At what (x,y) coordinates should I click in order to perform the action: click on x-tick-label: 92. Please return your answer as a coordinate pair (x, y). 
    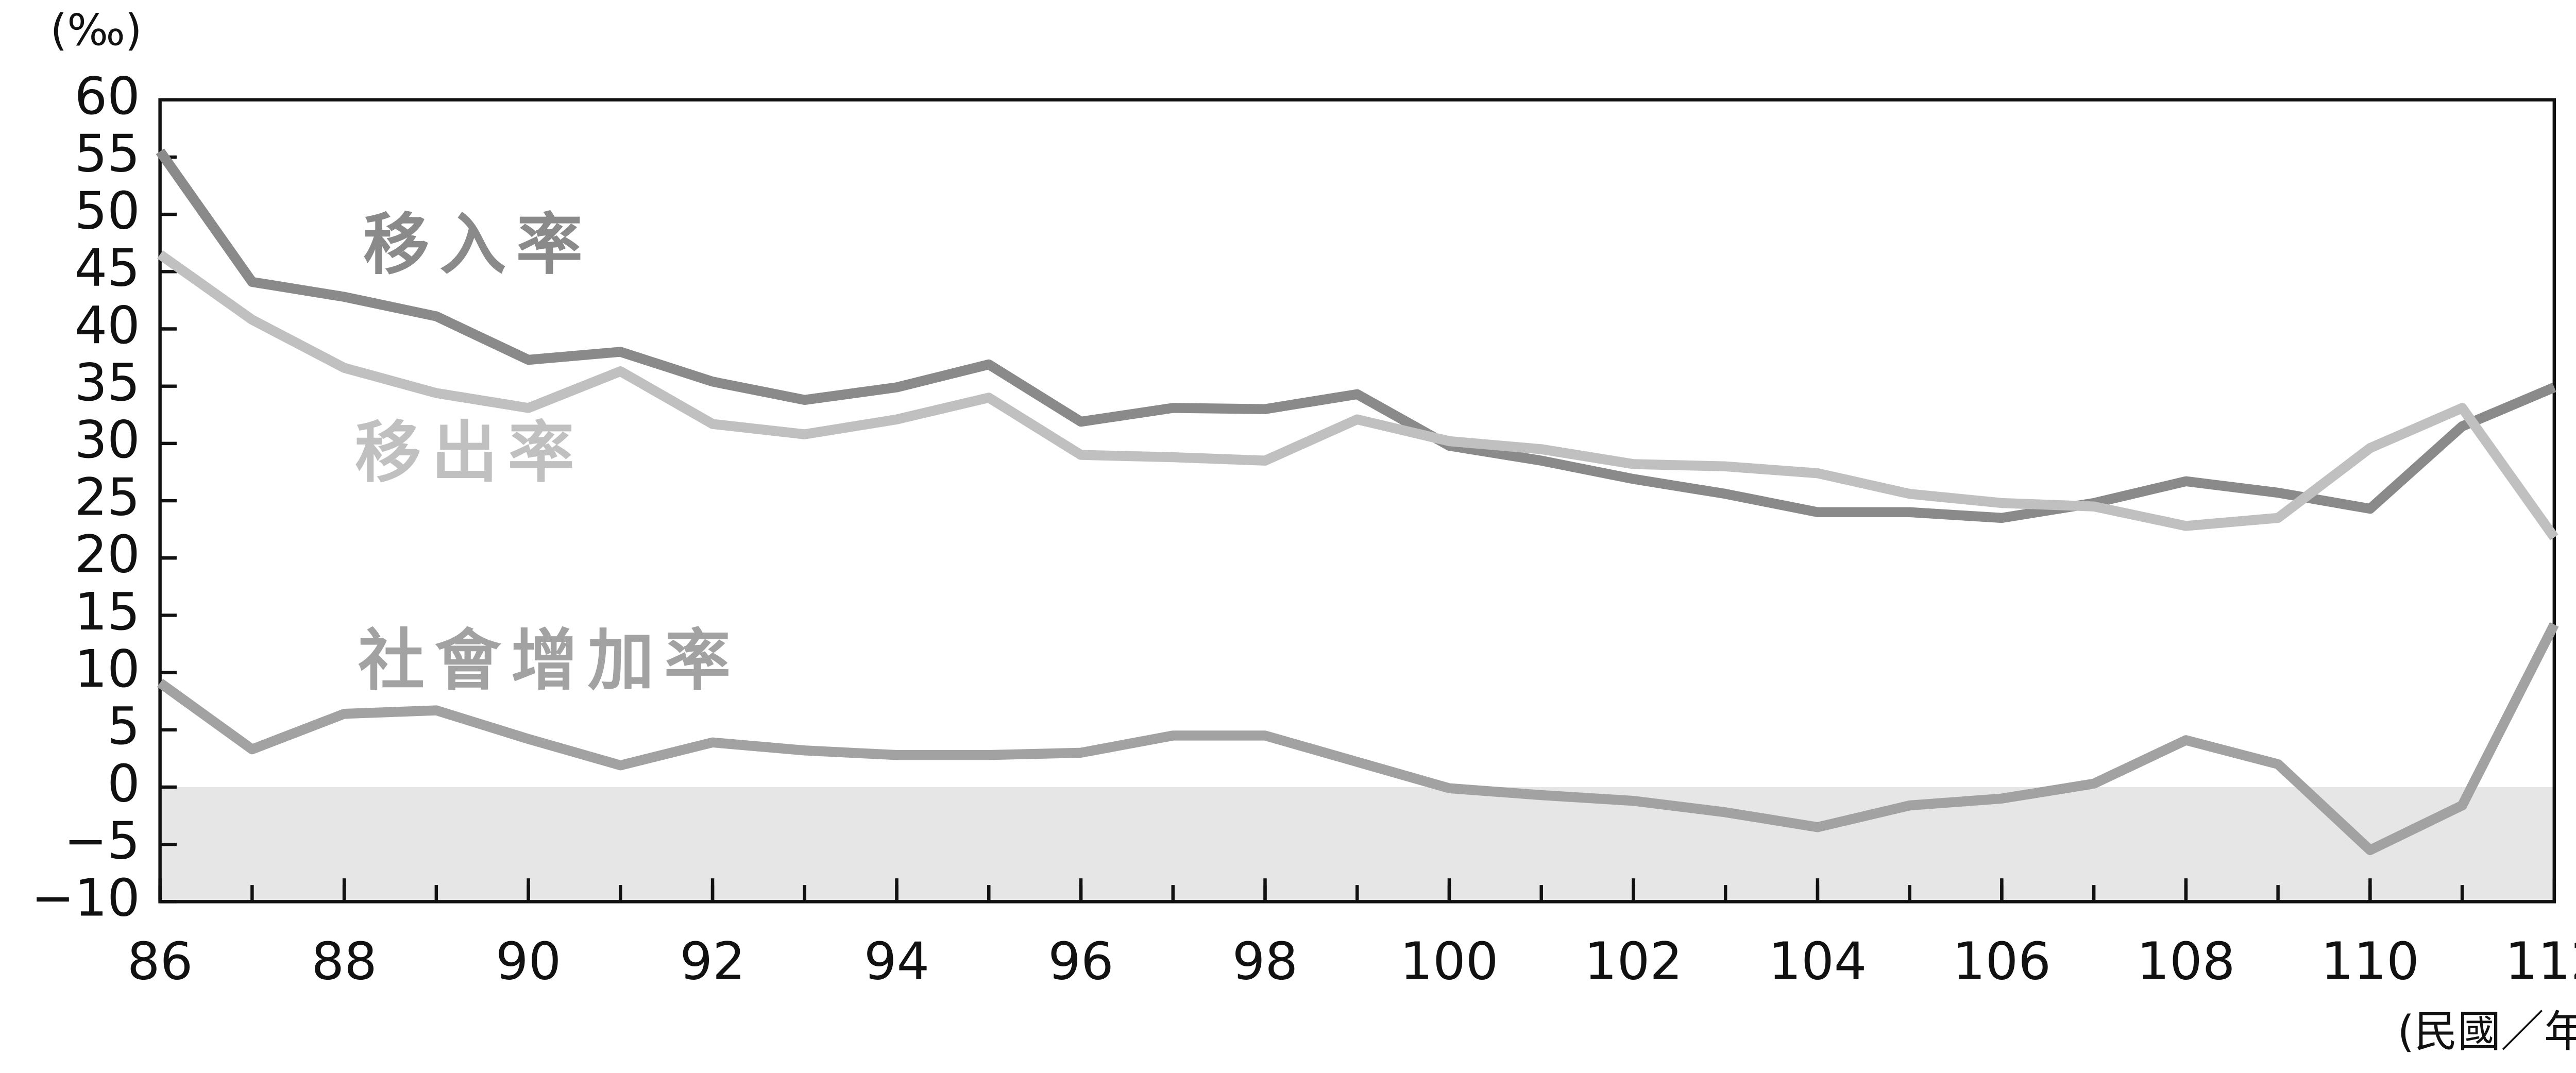
    Looking at the image, I should click on (712, 961).